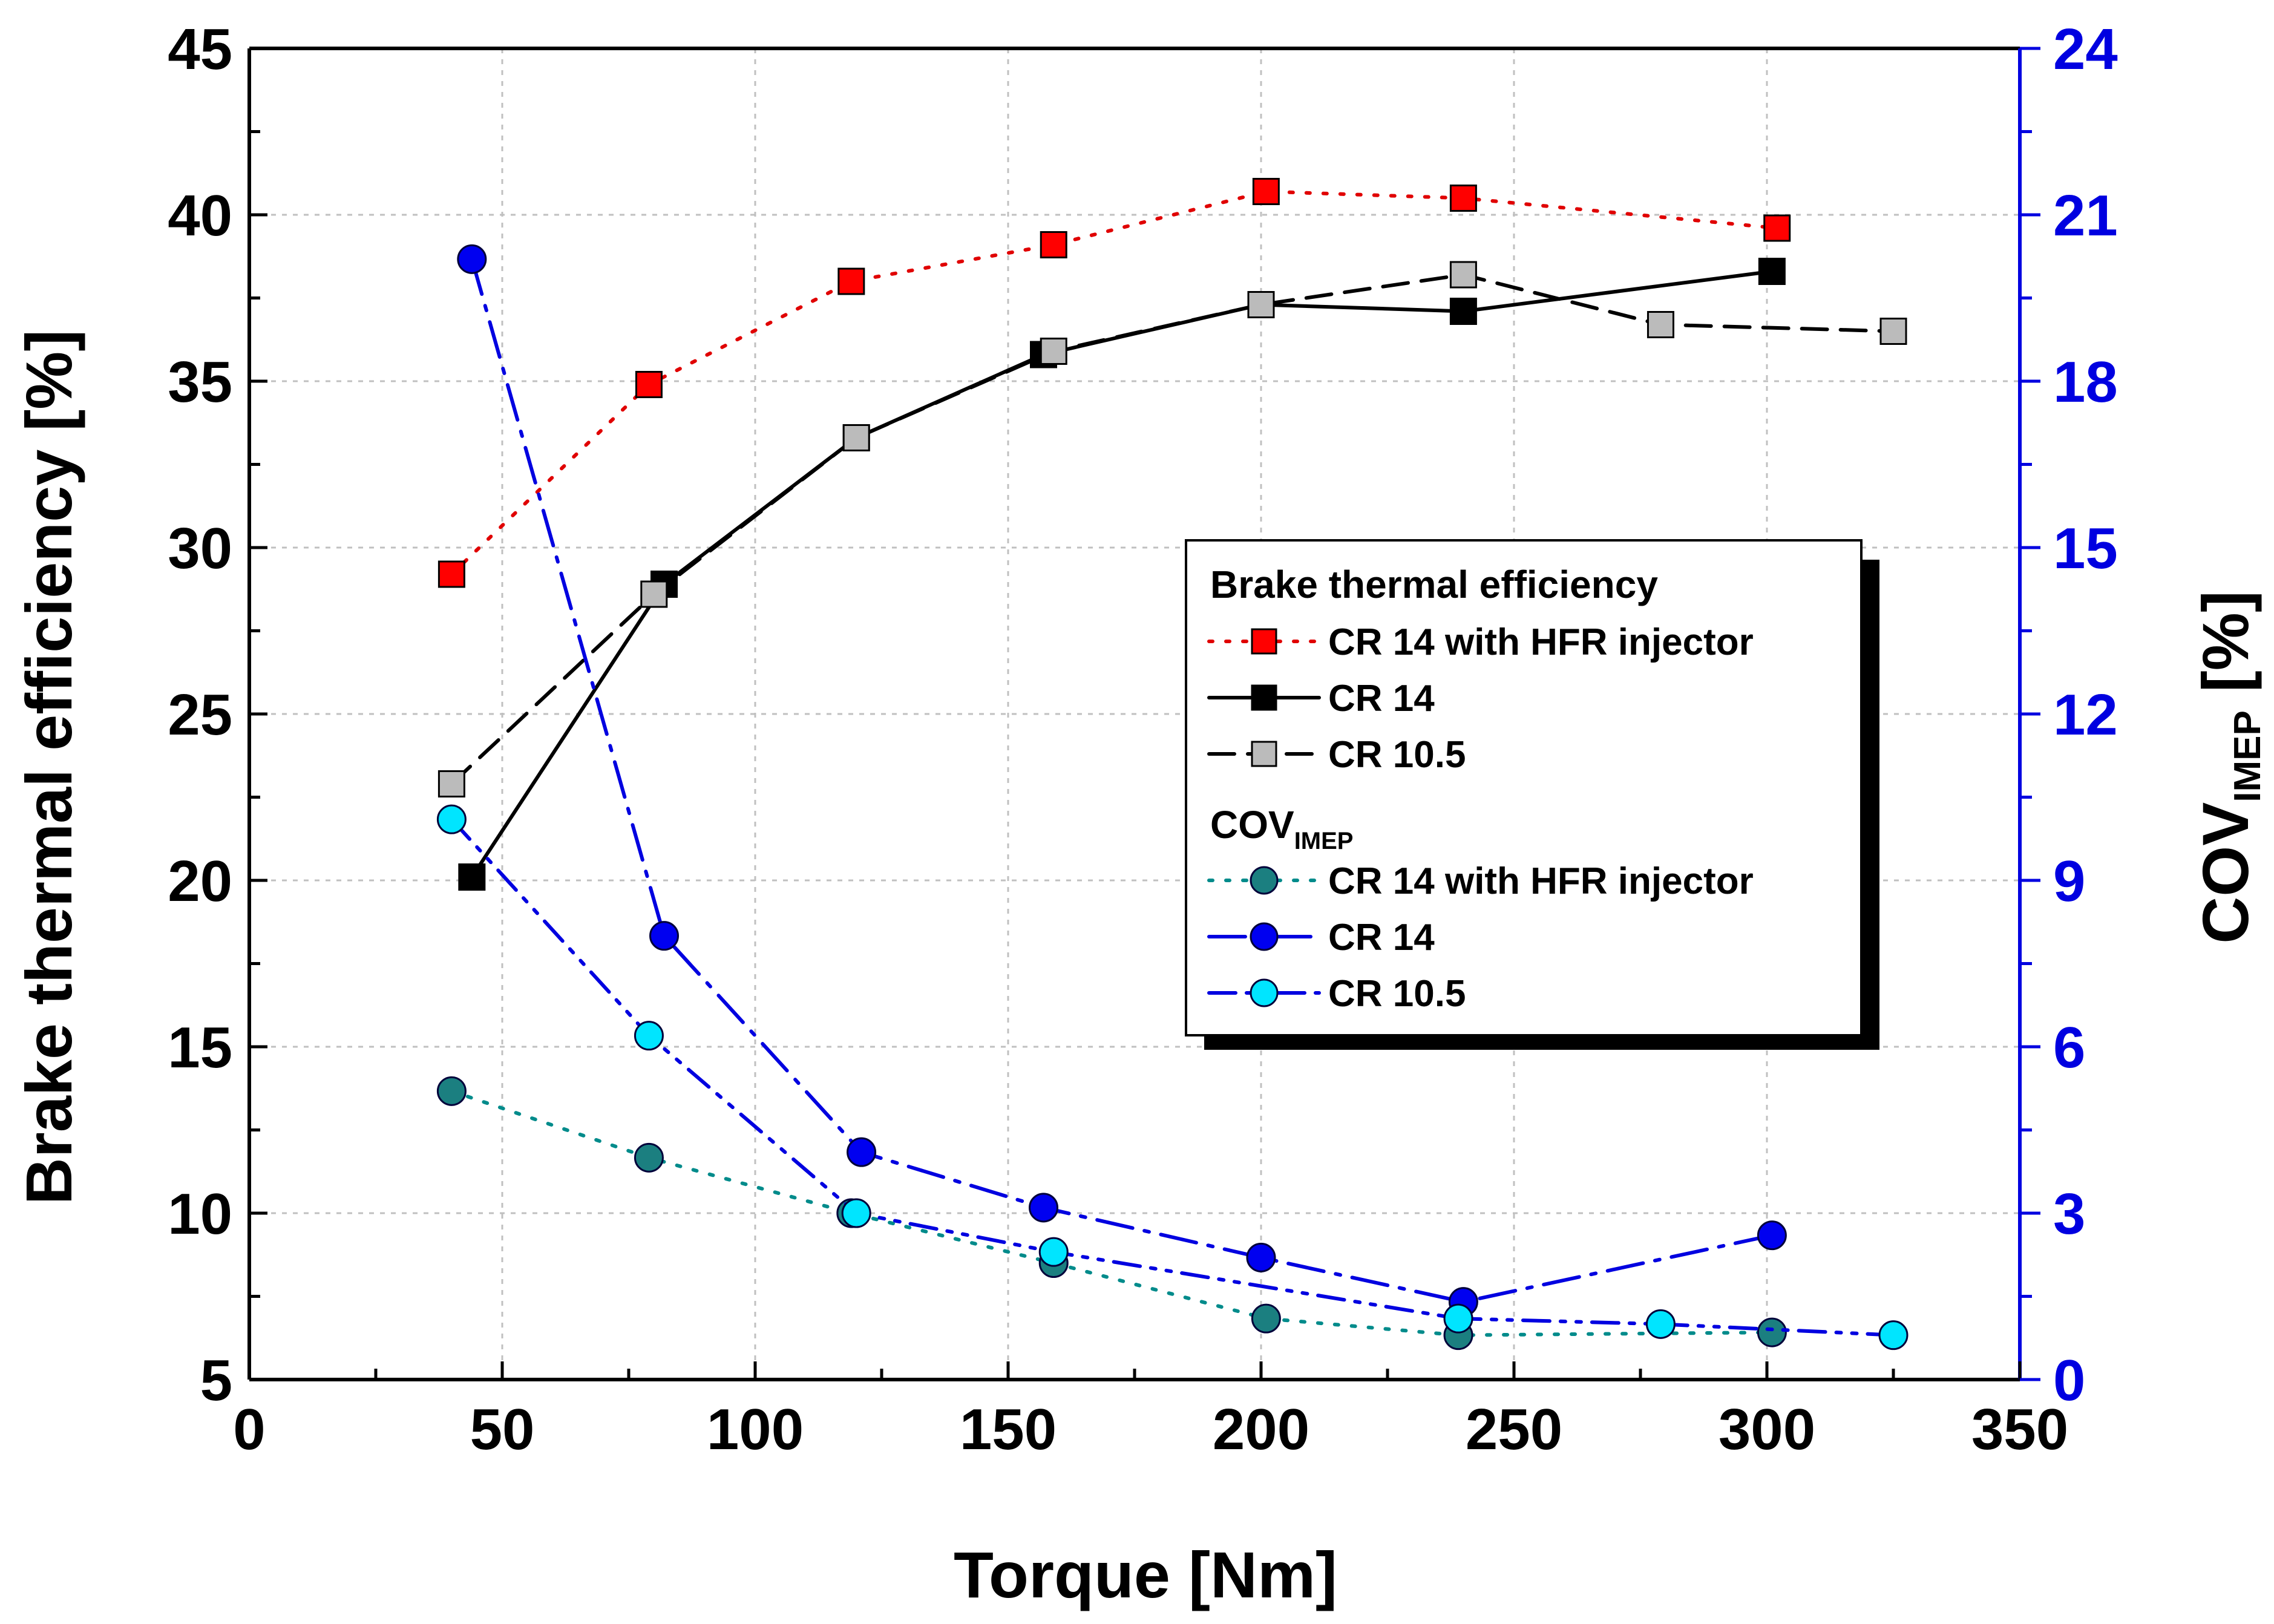  What do you see at coordinates (2226, 873) in the screenshot?
I see `y2-axis-title-main: COV` at bounding box center [2226, 873].